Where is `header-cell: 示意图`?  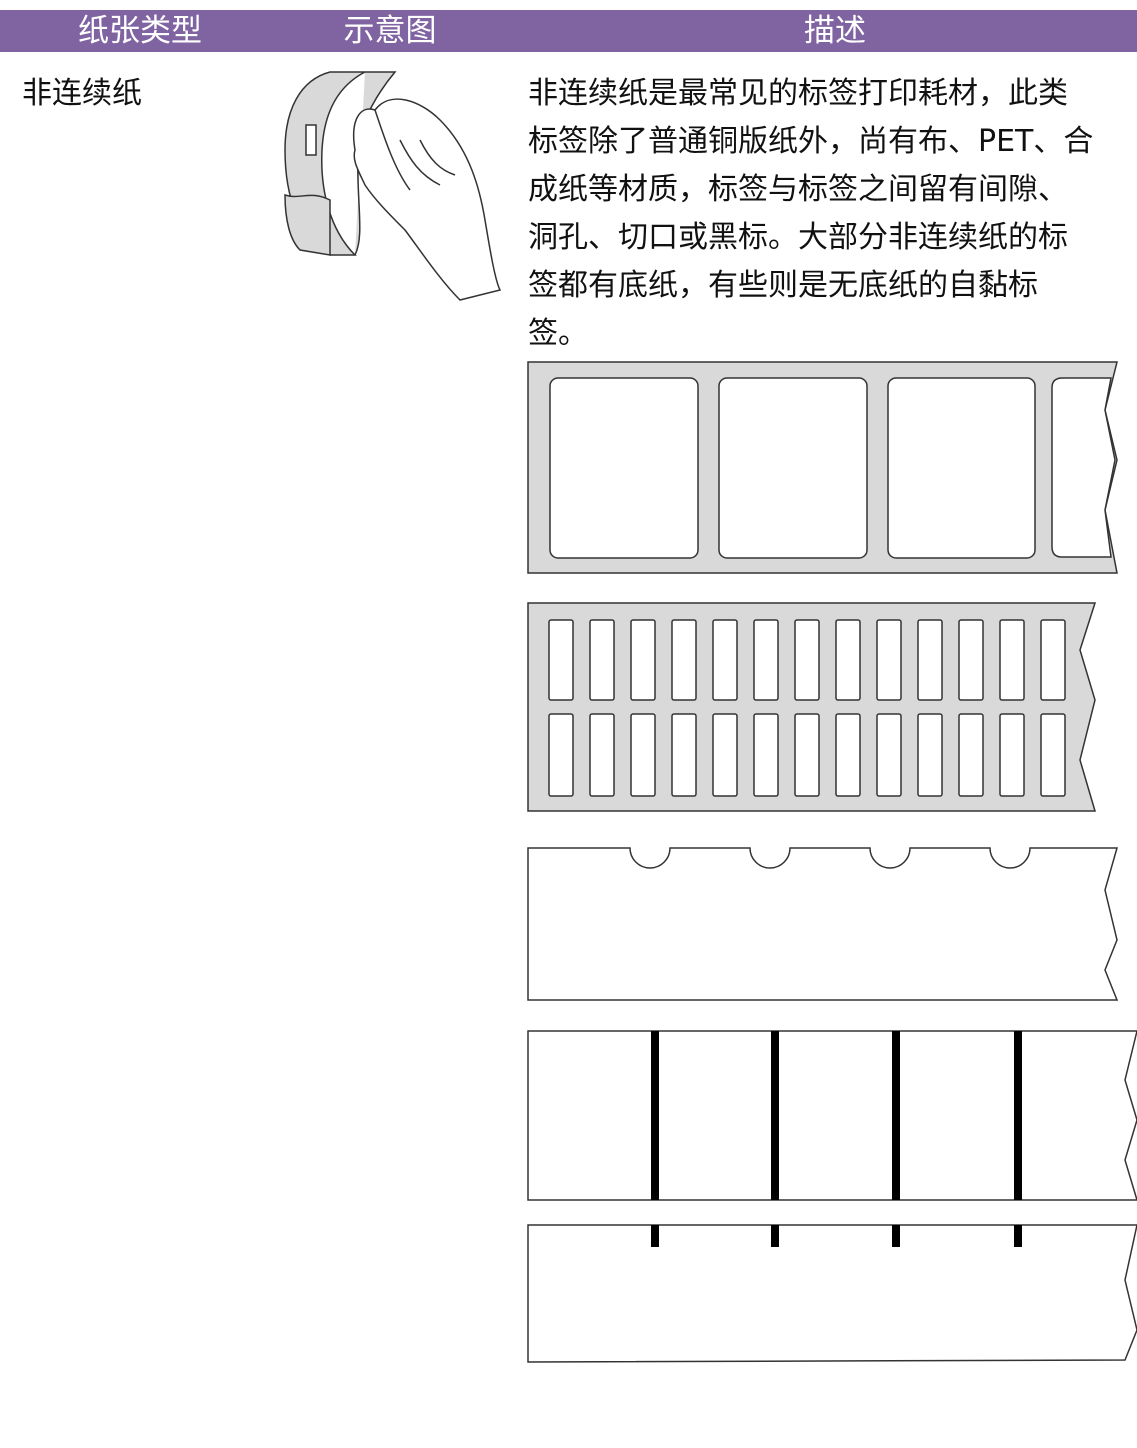
header-cell: 示意图 is located at coordinates (390, 31).